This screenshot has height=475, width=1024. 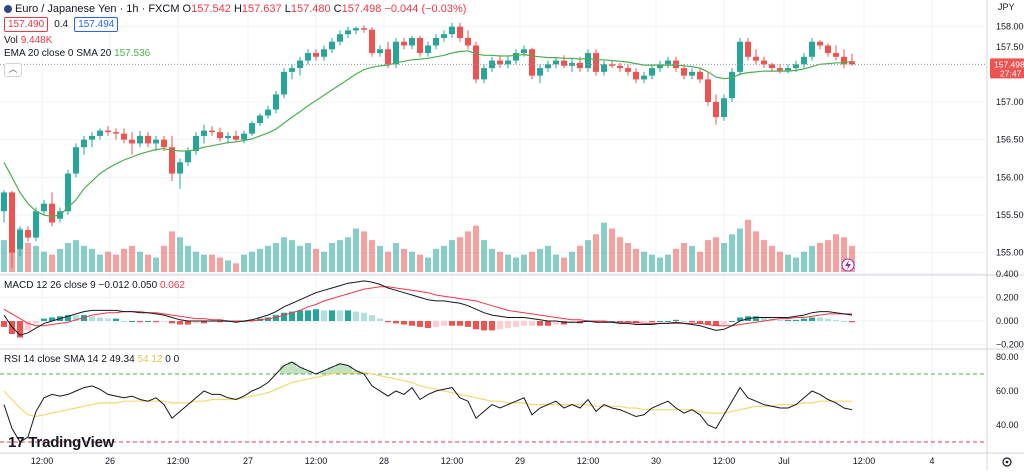 I want to click on tradingview-logo: 17 TradingView, so click(x=61, y=442).